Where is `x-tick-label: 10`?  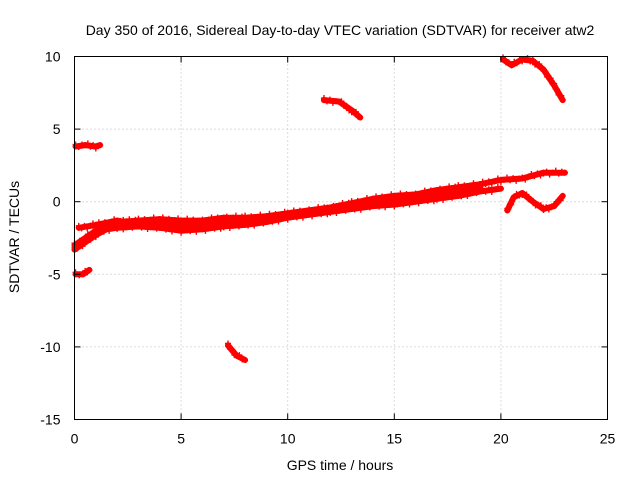
x-tick-label: 10 is located at coordinates (288, 439).